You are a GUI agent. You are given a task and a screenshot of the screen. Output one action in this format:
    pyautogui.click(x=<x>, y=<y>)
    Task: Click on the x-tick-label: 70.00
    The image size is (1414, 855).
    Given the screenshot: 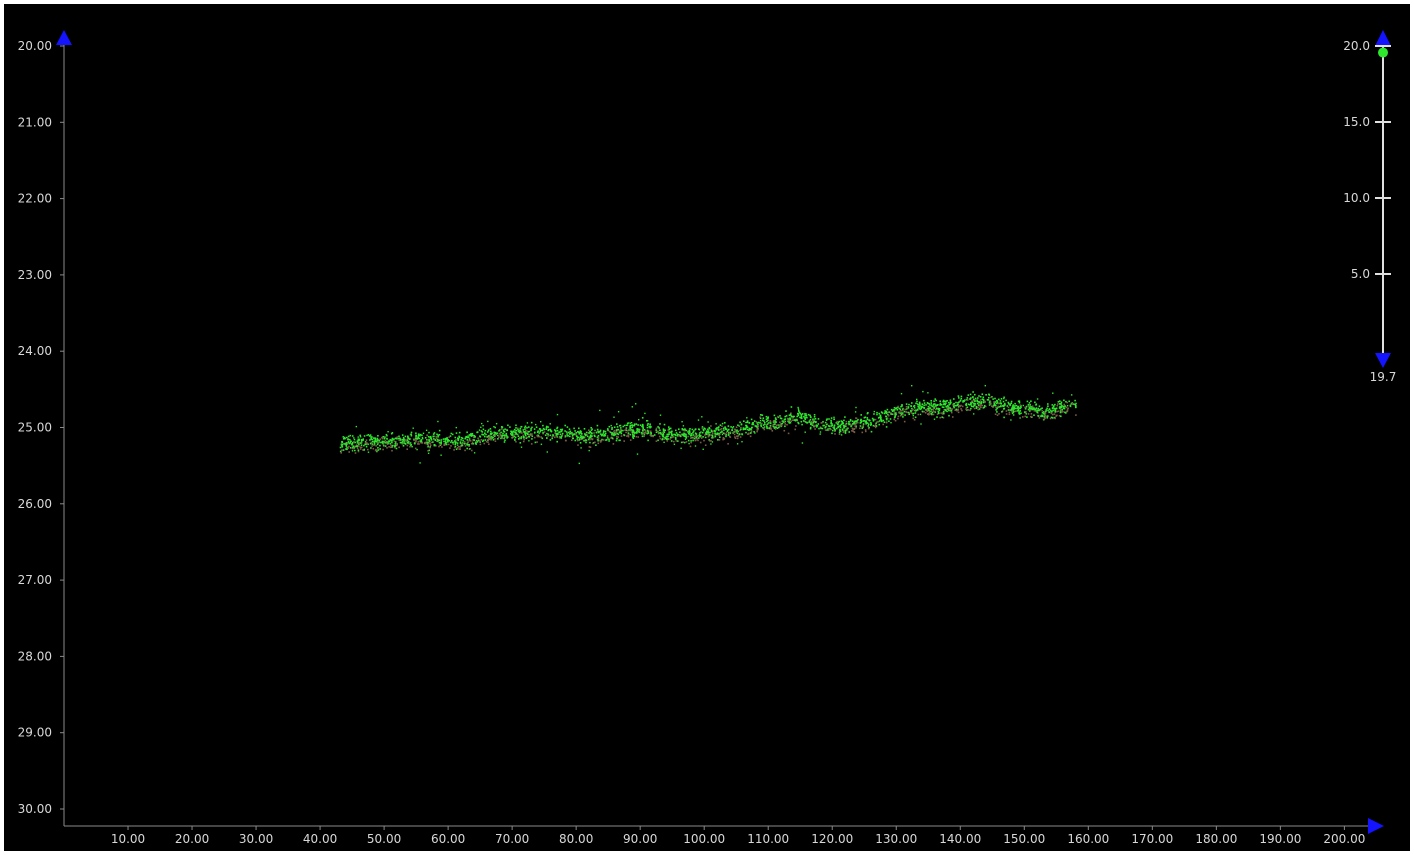 What is the action you would take?
    pyautogui.click(x=512, y=839)
    